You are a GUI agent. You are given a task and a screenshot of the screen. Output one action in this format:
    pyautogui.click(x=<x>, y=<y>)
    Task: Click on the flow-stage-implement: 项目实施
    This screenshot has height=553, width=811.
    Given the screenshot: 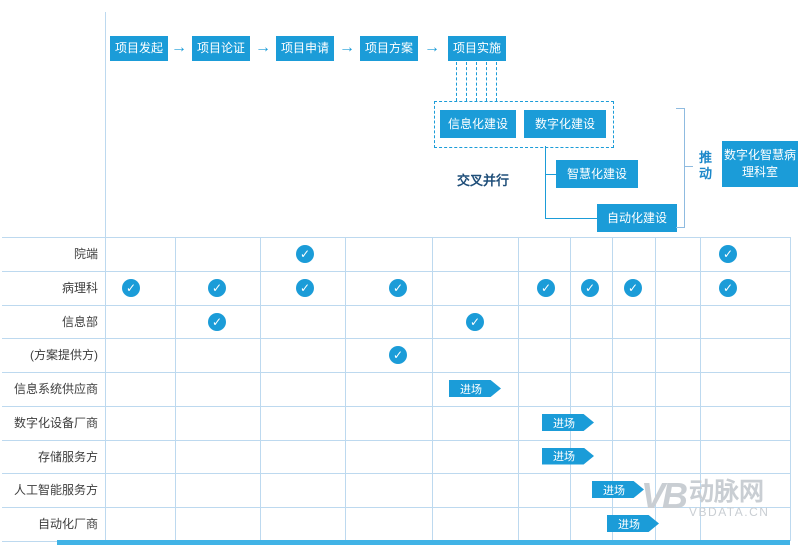 What is the action you would take?
    pyautogui.click(x=477, y=48)
    